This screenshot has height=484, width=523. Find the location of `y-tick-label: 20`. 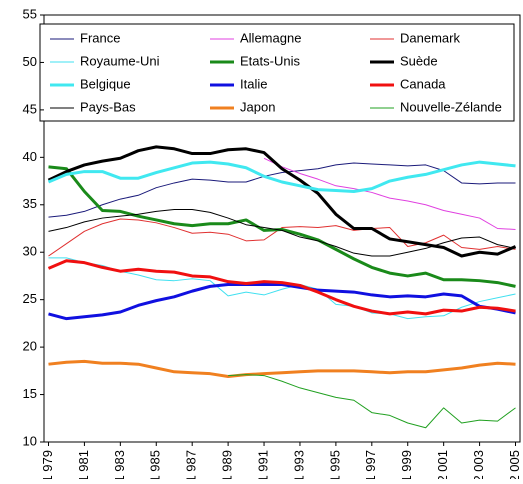

y-tick-label: 20 is located at coordinates (30, 346).